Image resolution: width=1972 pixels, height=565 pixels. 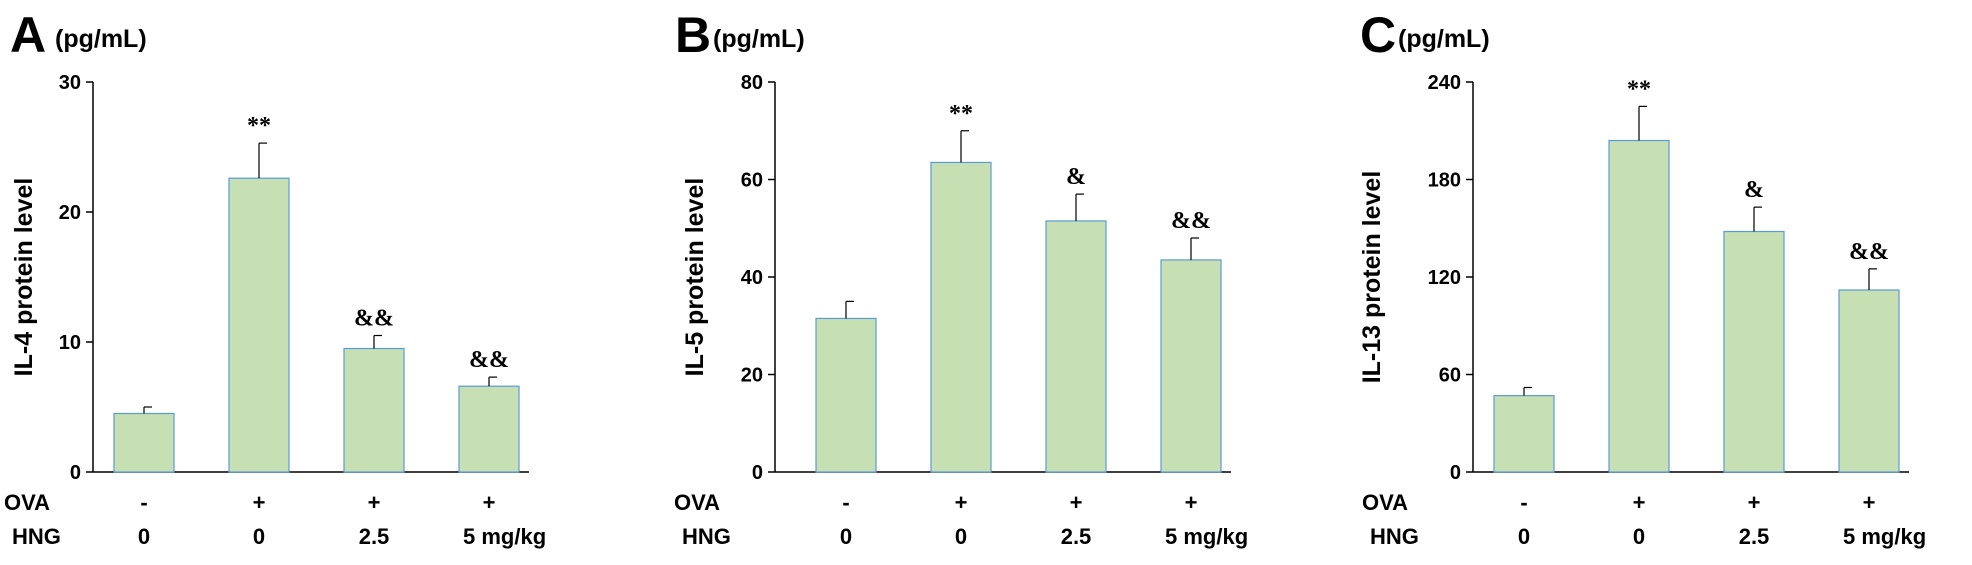 I want to click on y-tick-label: 10, so click(x=70, y=343).